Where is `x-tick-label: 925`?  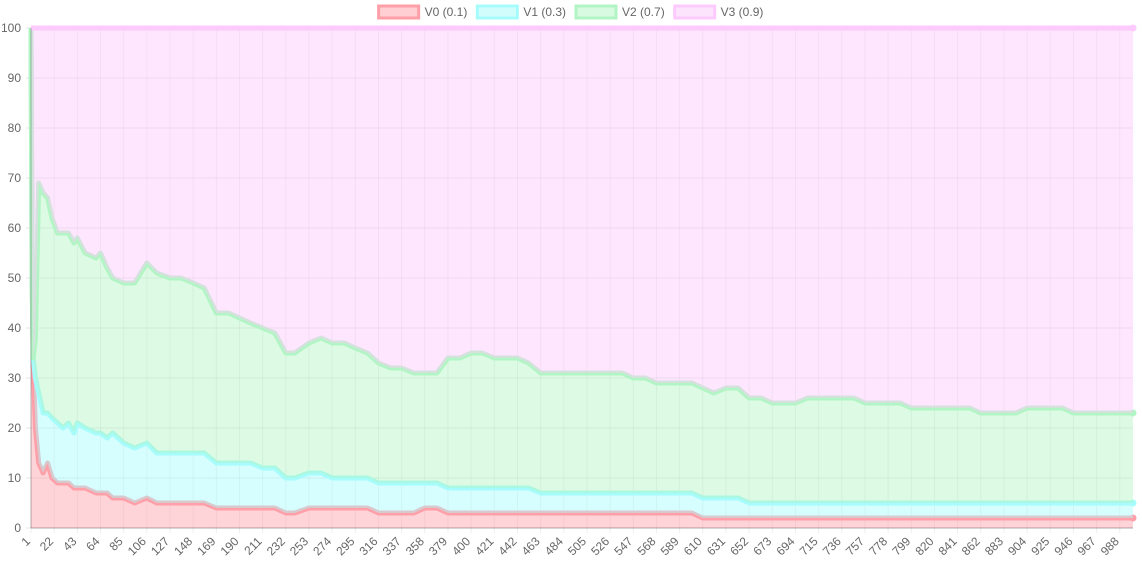
x-tick-label: 925 is located at coordinates (1040, 546).